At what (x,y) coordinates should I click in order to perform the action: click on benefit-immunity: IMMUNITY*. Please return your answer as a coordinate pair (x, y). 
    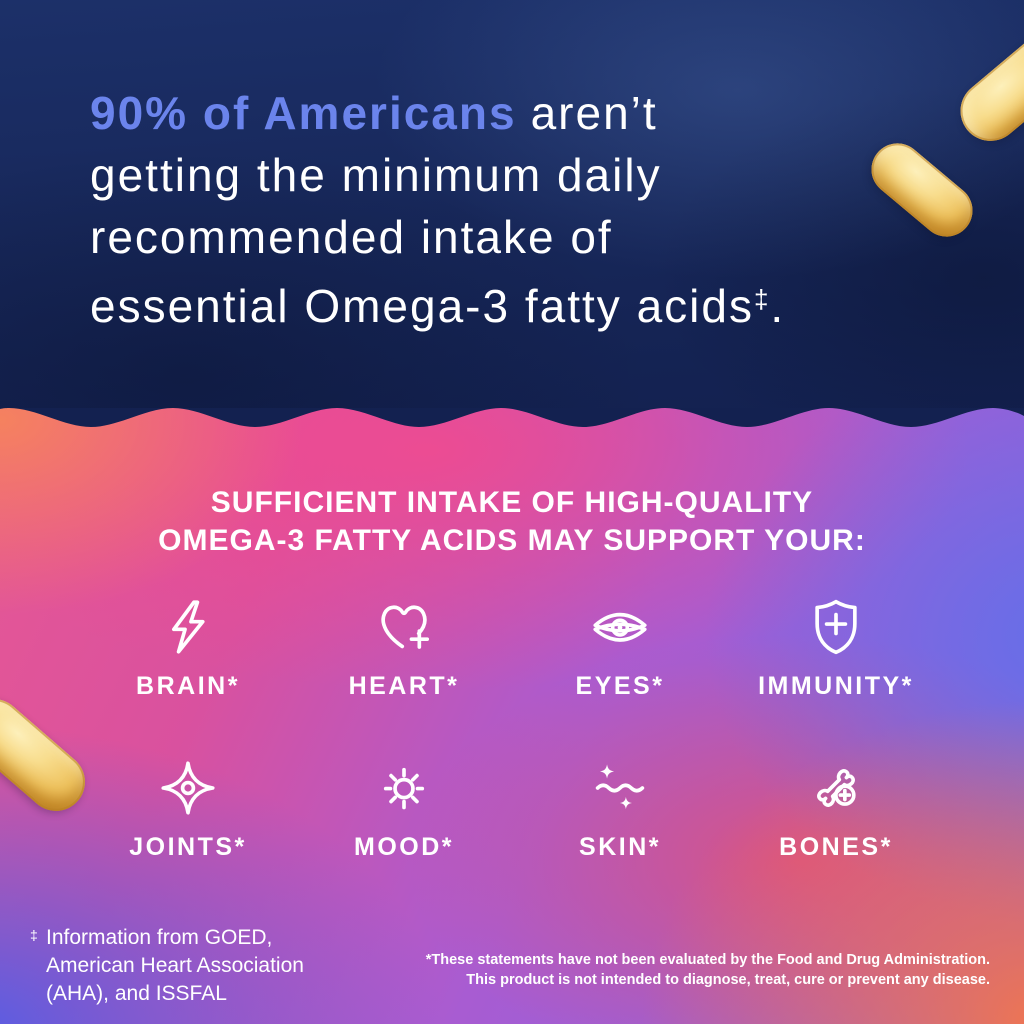
    Looking at the image, I should click on (836, 647).